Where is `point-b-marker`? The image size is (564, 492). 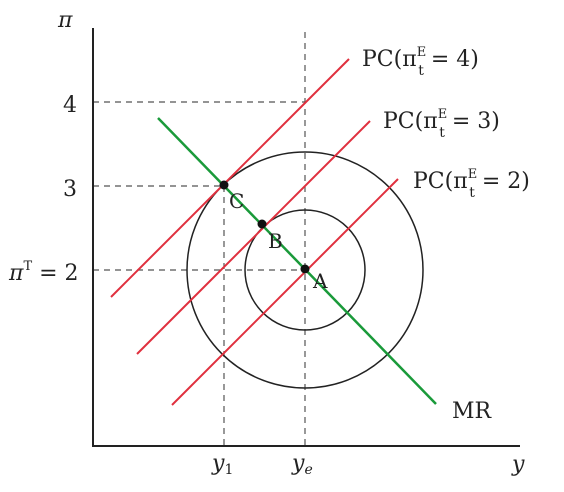 point-b-marker is located at coordinates (262, 224).